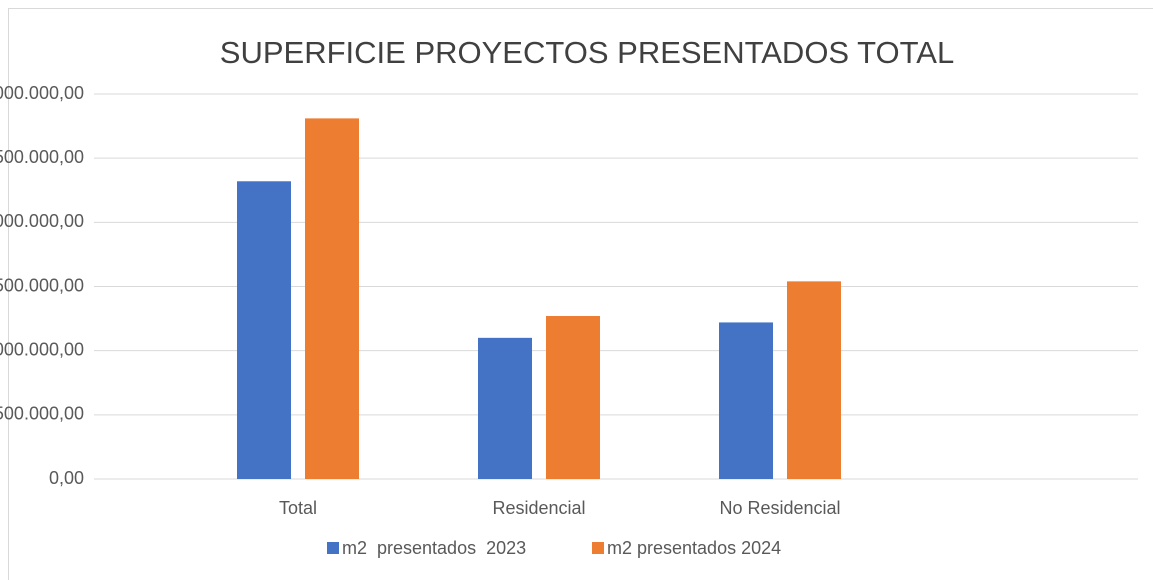 This screenshot has width=1153, height=580. Describe the element at coordinates (66, 478) in the screenshot. I see `y-tick-label: 0,00` at that location.